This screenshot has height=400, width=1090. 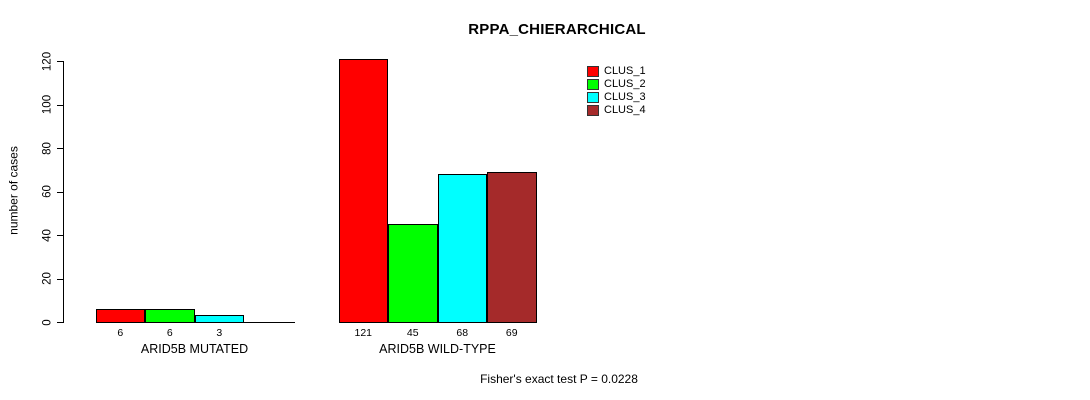 I want to click on bar-value-label: 121, so click(x=363, y=333).